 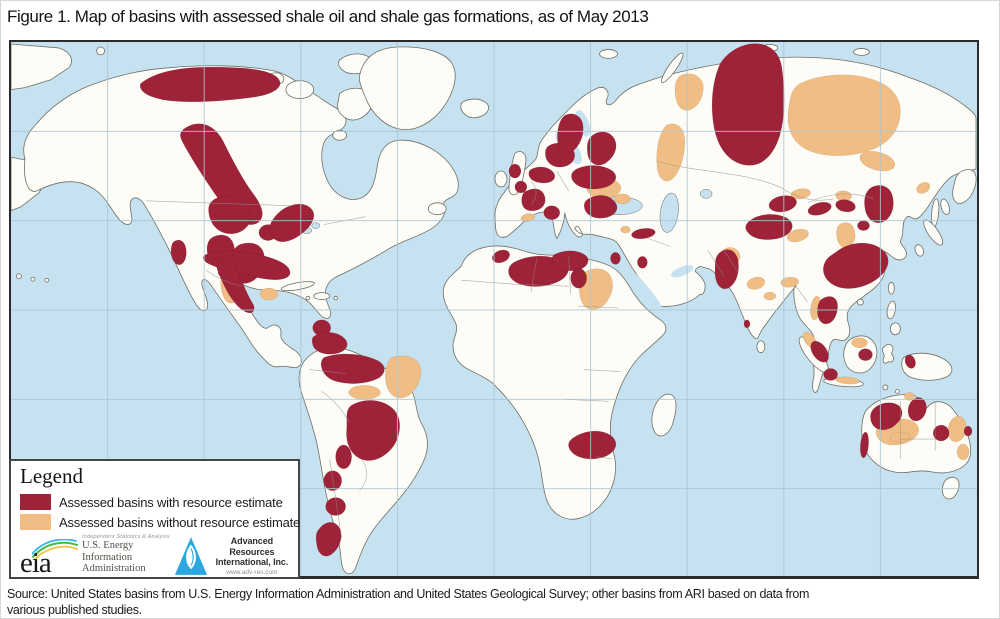 What do you see at coordinates (74, 609) in the screenshot?
I see `source-line-2: various published studies.` at bounding box center [74, 609].